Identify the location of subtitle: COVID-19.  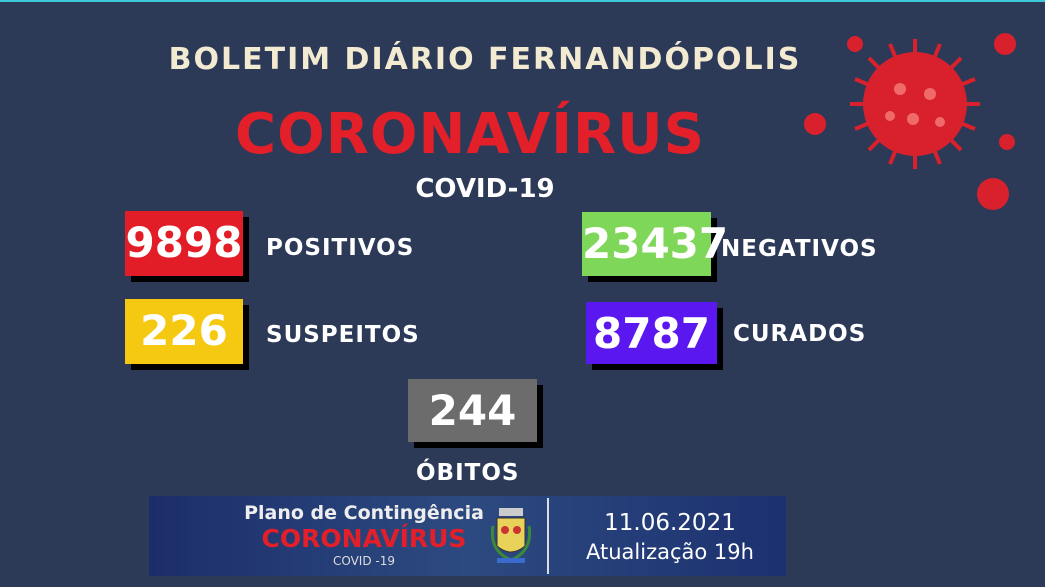
(485, 189).